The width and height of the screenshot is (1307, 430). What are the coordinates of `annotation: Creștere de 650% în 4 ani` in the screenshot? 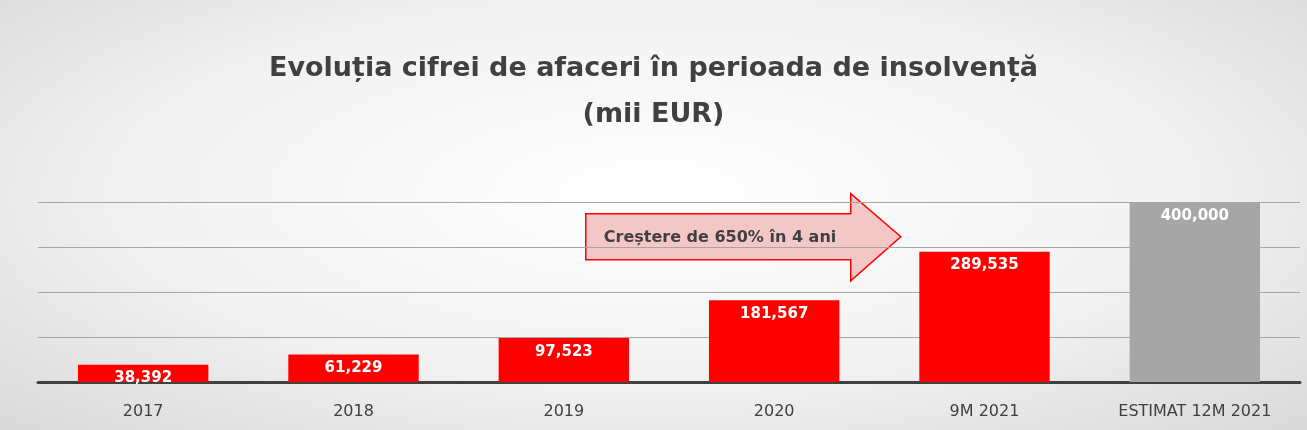 It's located at (720, 237).